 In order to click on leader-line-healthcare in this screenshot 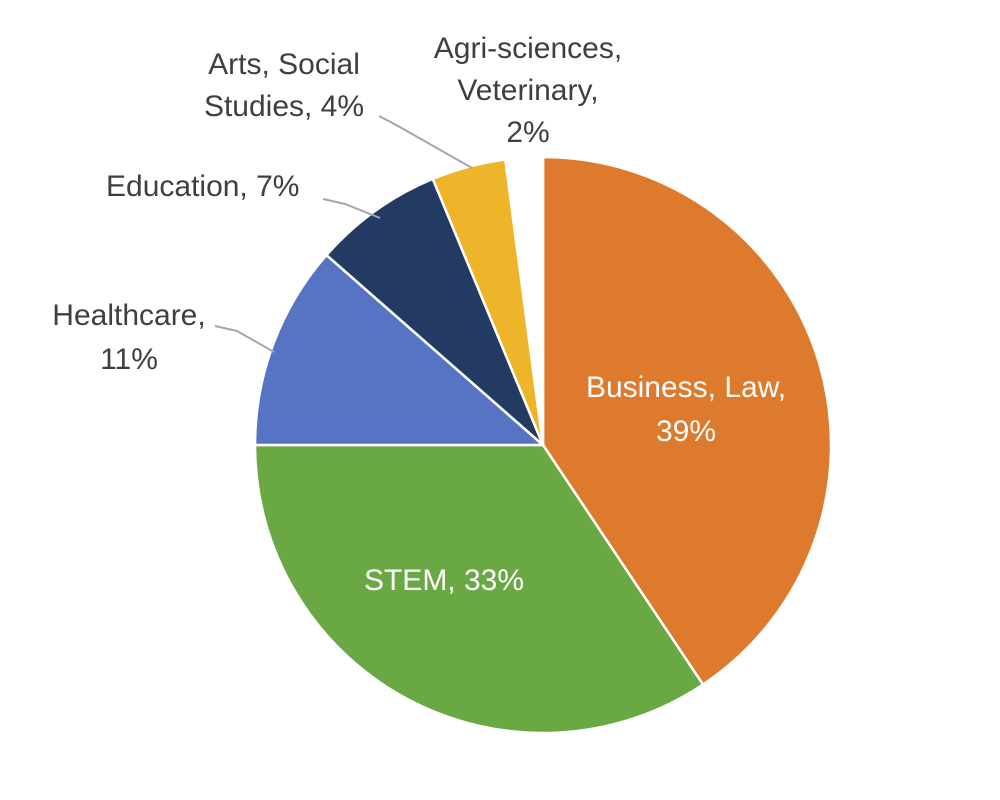, I will do `click(244, 339)`.